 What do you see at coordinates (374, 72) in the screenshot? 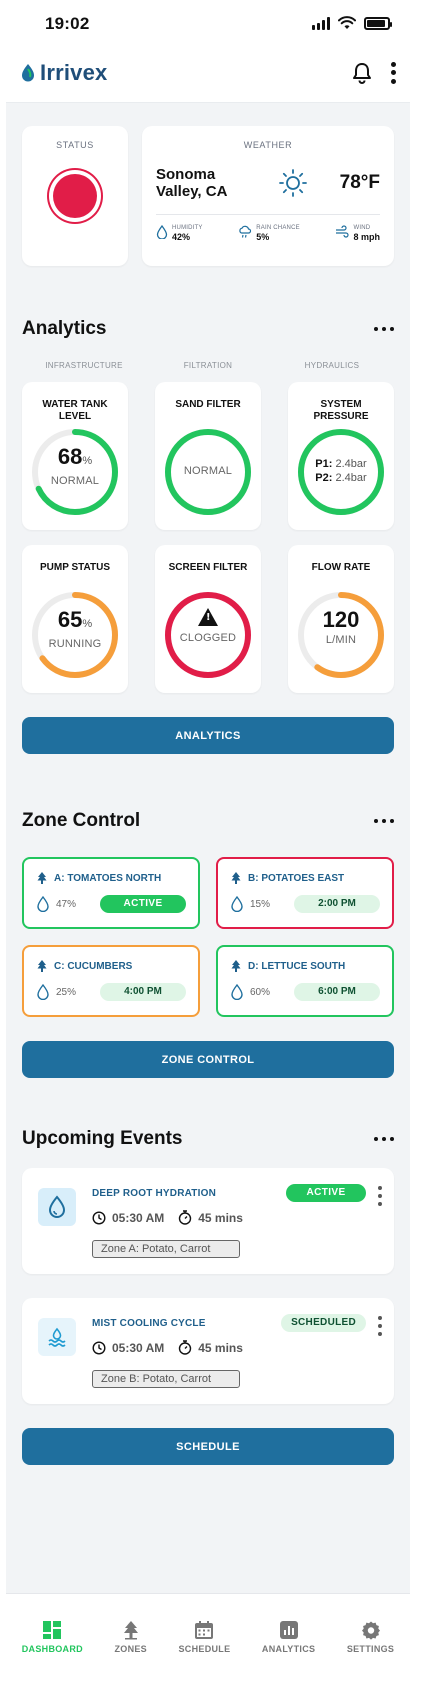
I see `header-actions` at bounding box center [374, 72].